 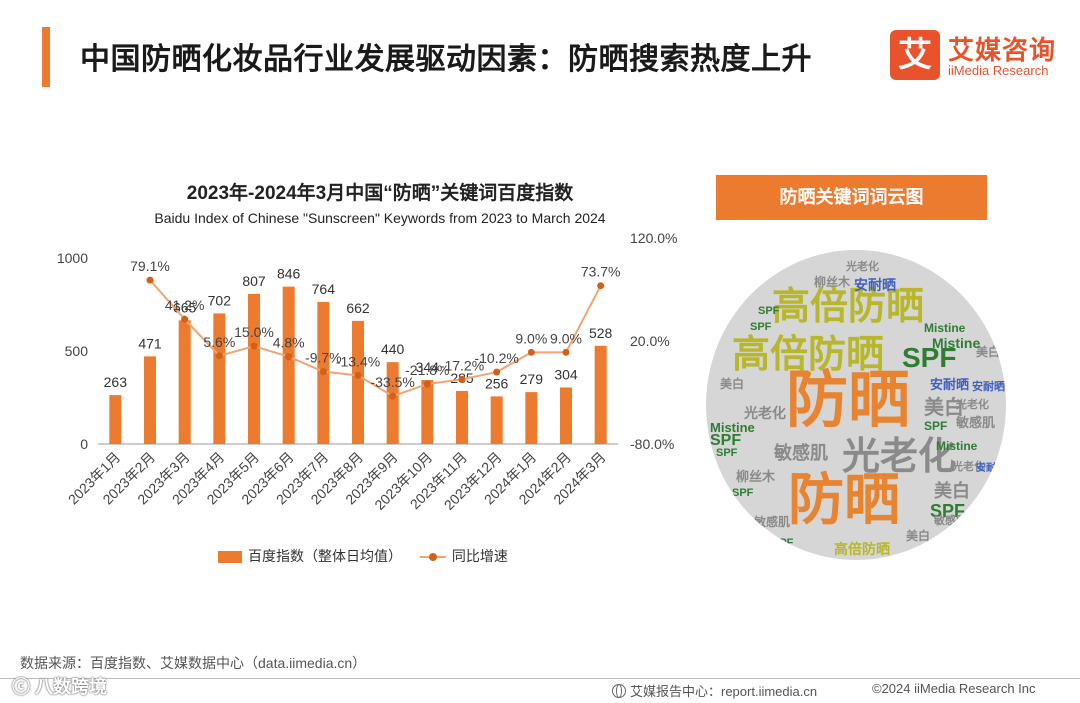 I want to click on chart-title: 2023年-2024年3月中国“防晒”关键词百度指数, so click(x=380, y=193).